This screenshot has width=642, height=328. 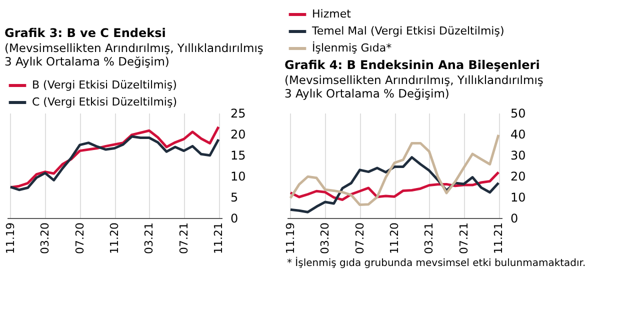 What do you see at coordinates (105, 102) in the screenshot?
I see `legend-label: C (Vergi Etkisi Düzeltilmiş)` at bounding box center [105, 102].